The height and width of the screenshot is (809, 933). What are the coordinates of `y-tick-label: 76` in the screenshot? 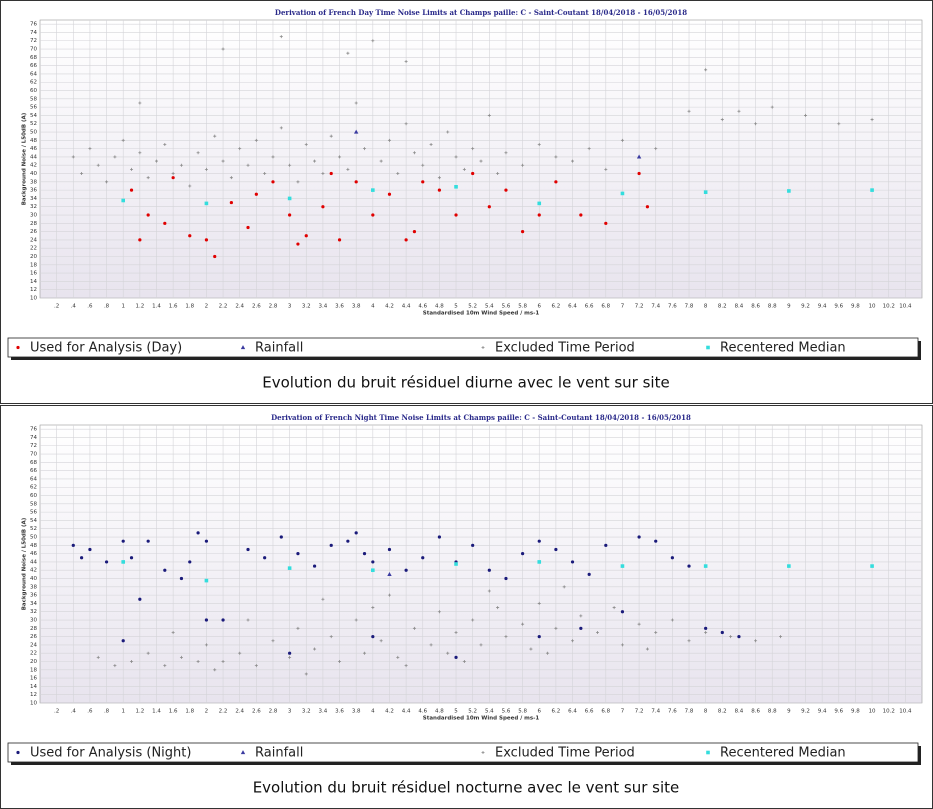 It's located at (33, 25).